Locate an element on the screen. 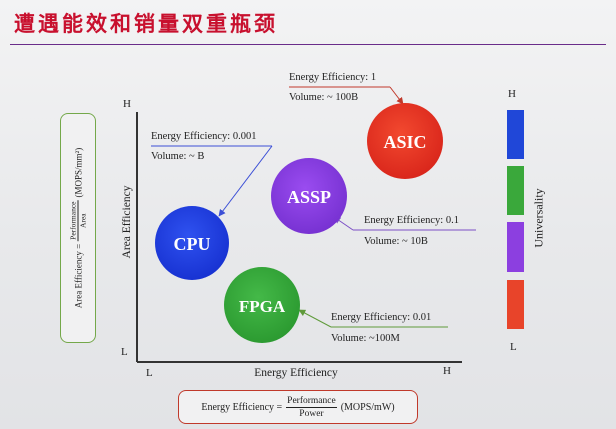 Image resolution: width=616 pixels, height=429 pixels. energy-formula-fraction: Performance Power is located at coordinates (311, 407).